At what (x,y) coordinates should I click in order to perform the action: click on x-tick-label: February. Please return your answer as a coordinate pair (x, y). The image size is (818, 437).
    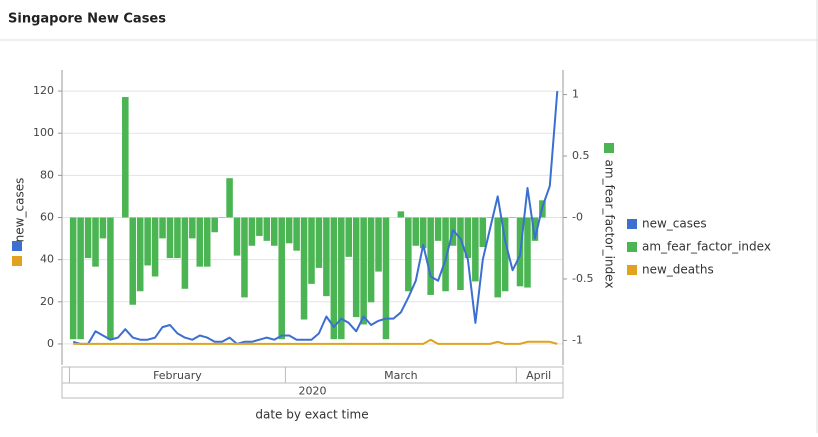
    Looking at the image, I should click on (177, 375).